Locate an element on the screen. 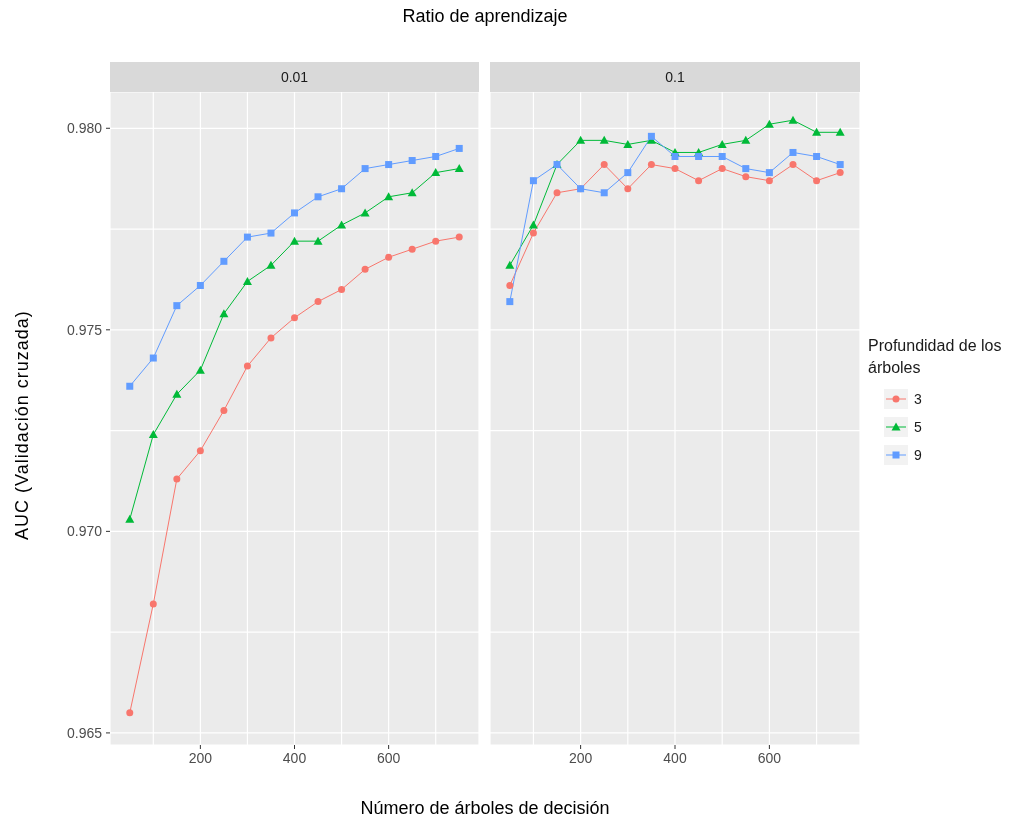  y-tick-label: 0.980 is located at coordinates (84, 128).